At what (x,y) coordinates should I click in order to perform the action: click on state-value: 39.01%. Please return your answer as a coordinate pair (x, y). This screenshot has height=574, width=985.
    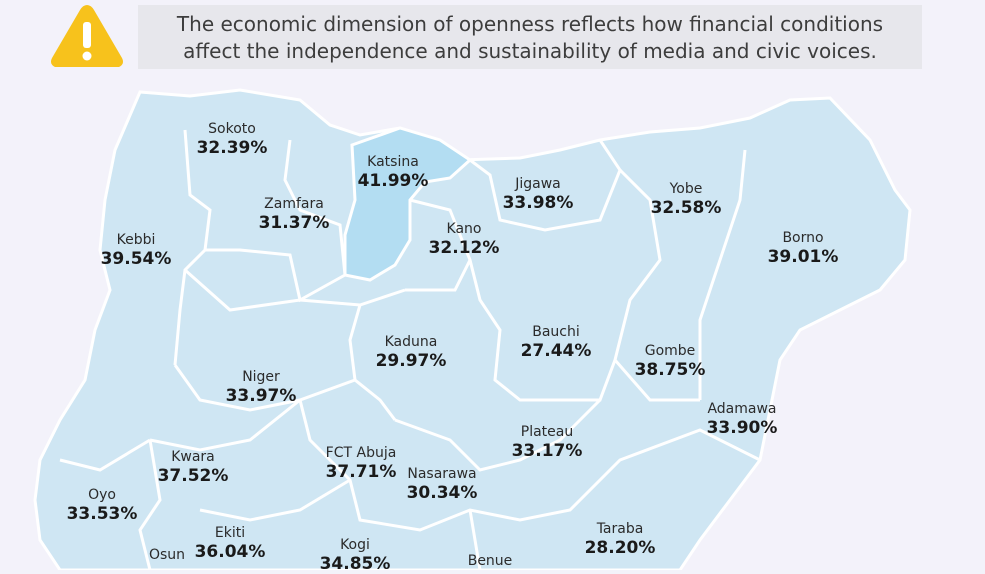
    Looking at the image, I should click on (803, 257).